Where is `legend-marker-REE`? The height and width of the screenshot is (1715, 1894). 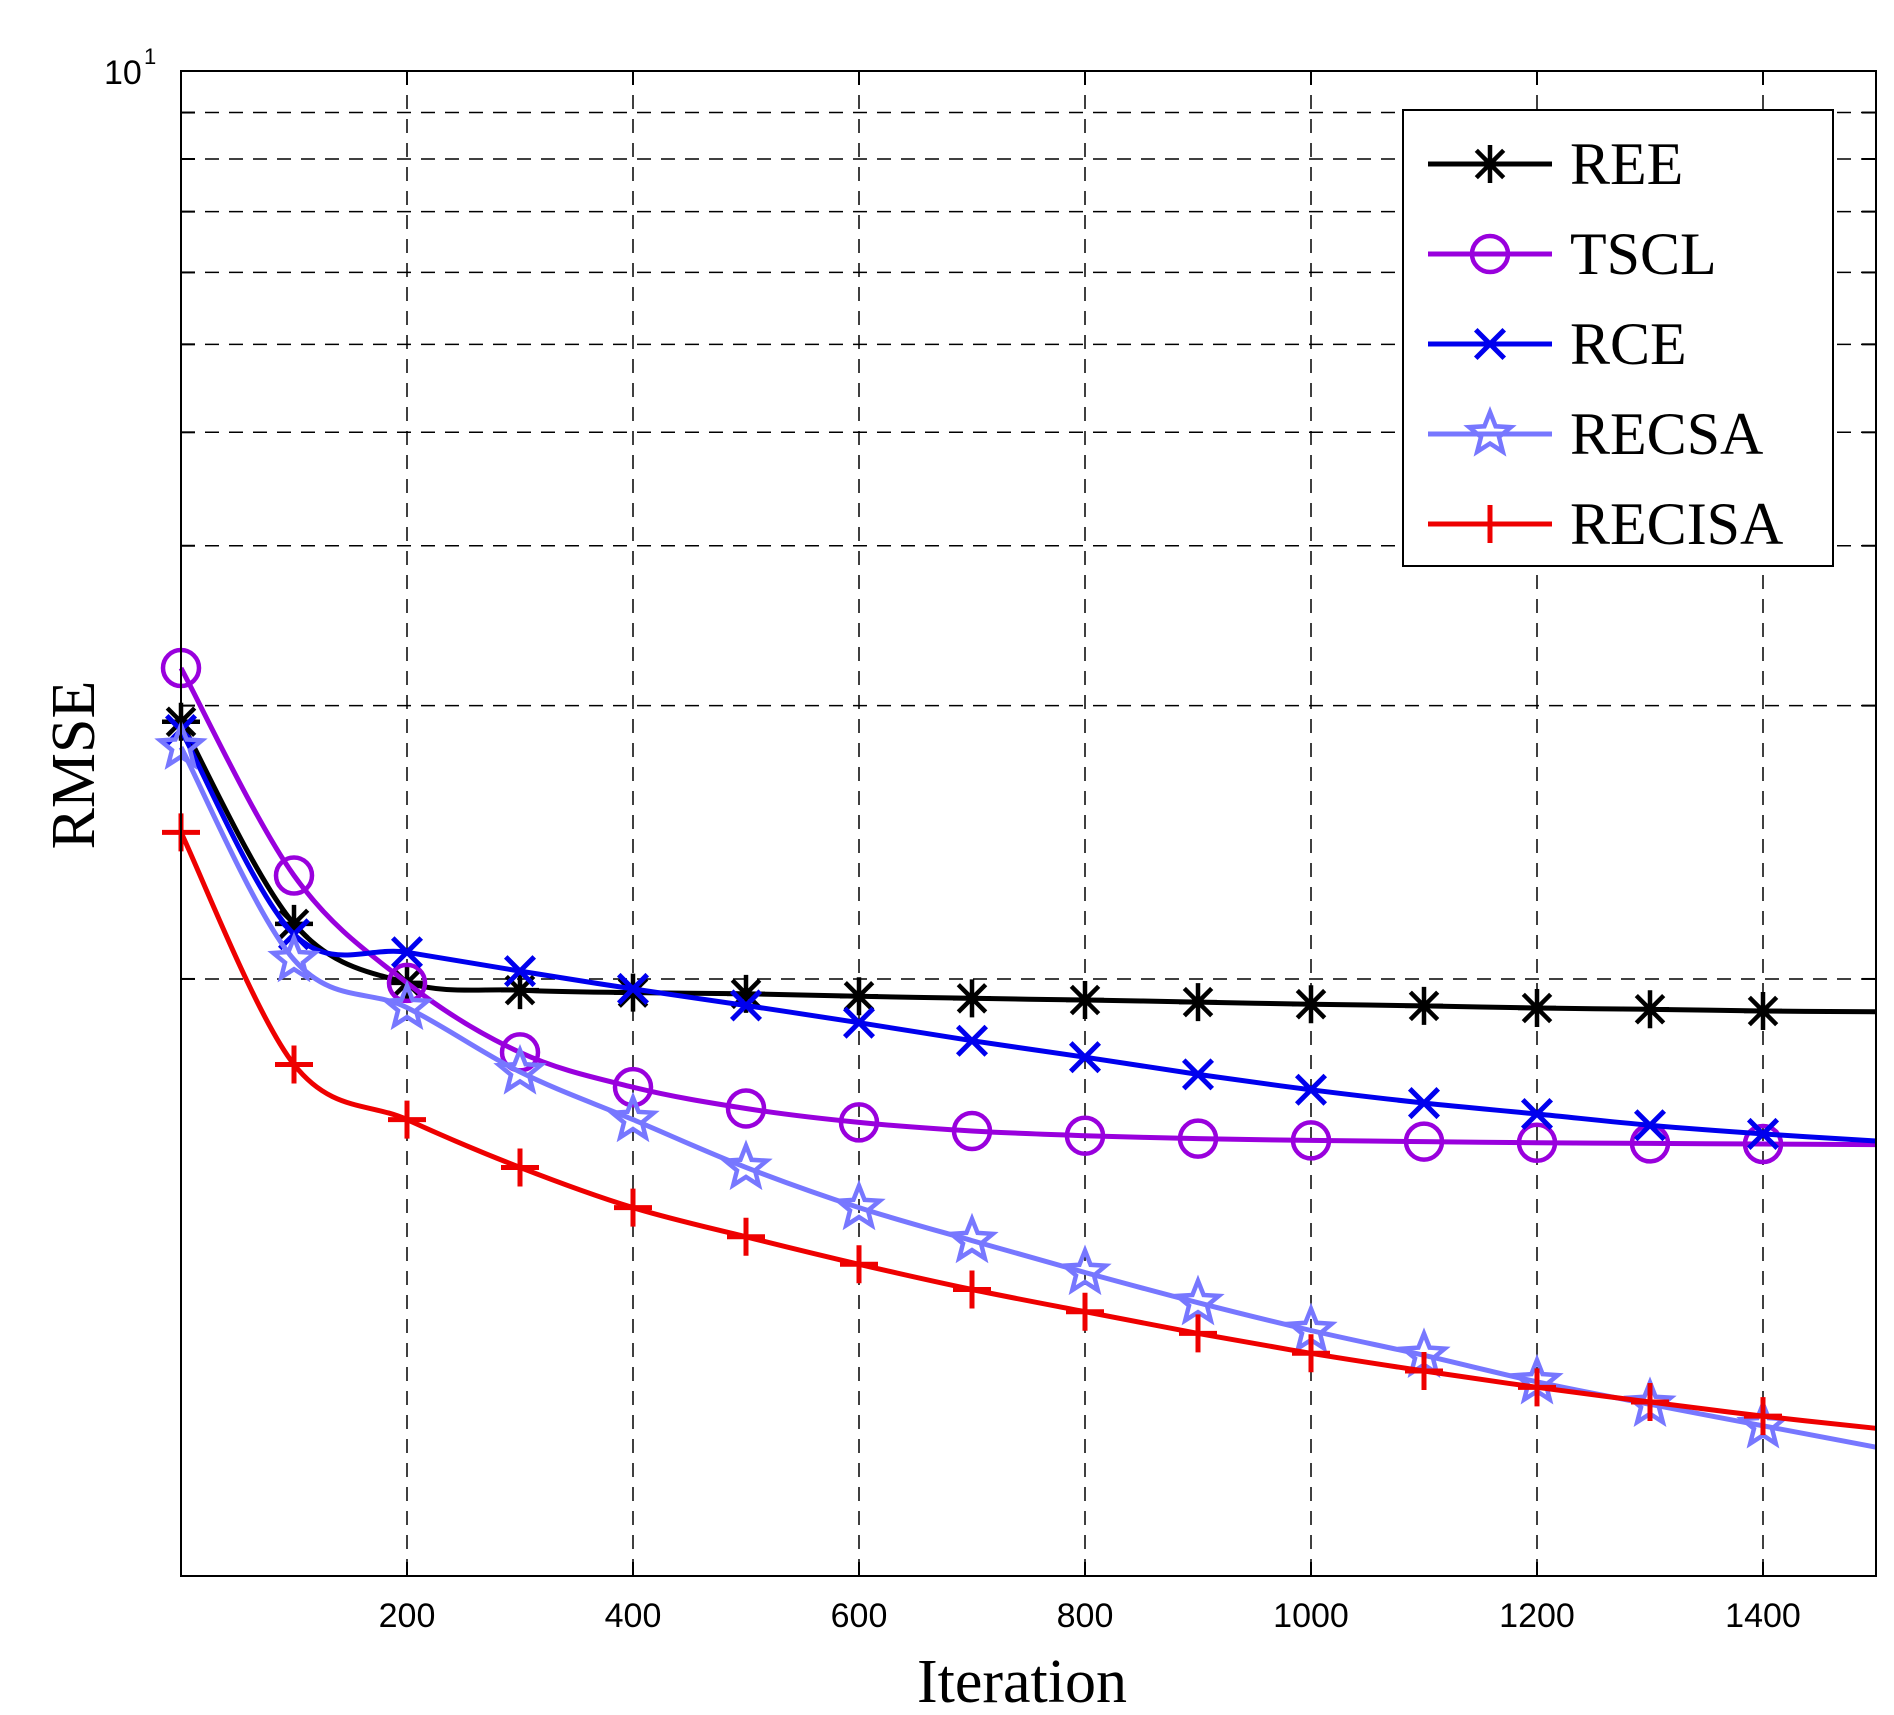
legend-marker-REE is located at coordinates (1490, 164).